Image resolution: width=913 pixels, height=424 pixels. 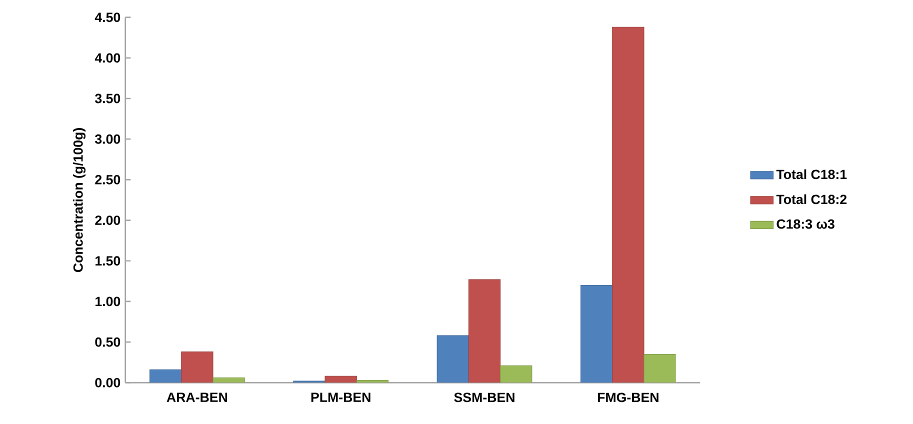 What do you see at coordinates (811, 199) in the screenshot?
I see `legend-label: Total C18:2` at bounding box center [811, 199].